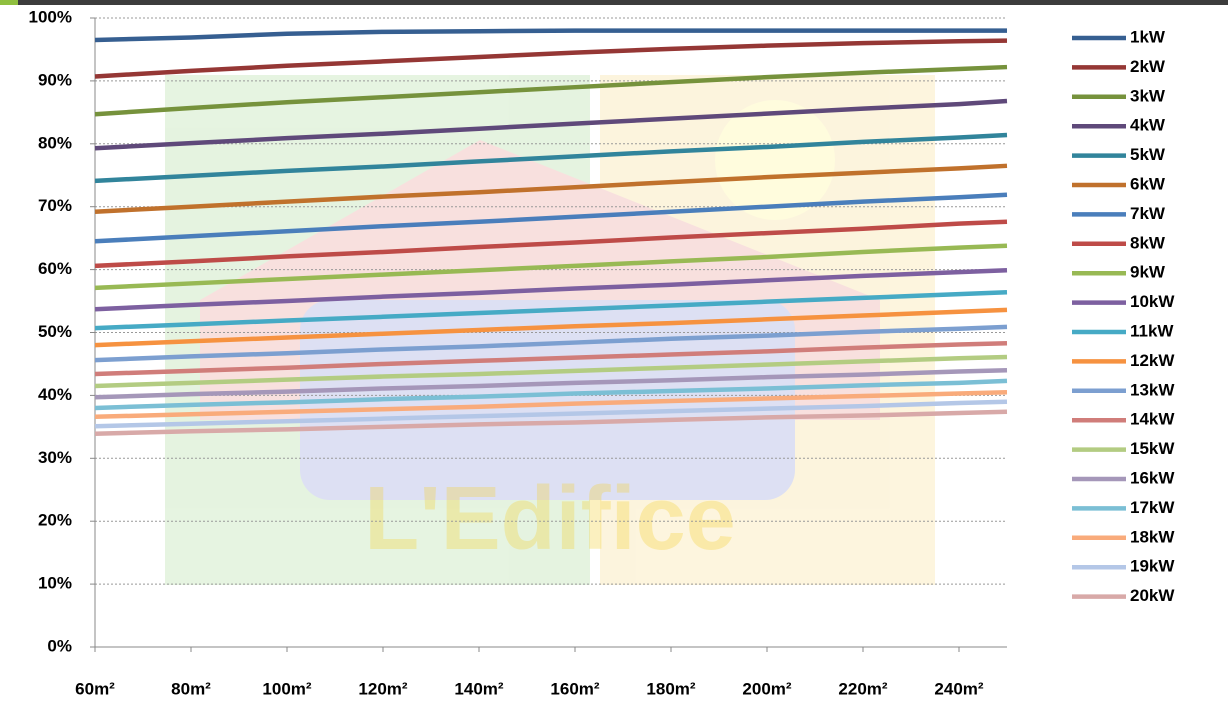  Describe the element at coordinates (1152, 301) in the screenshot. I see `legend-label: 10kW` at that location.